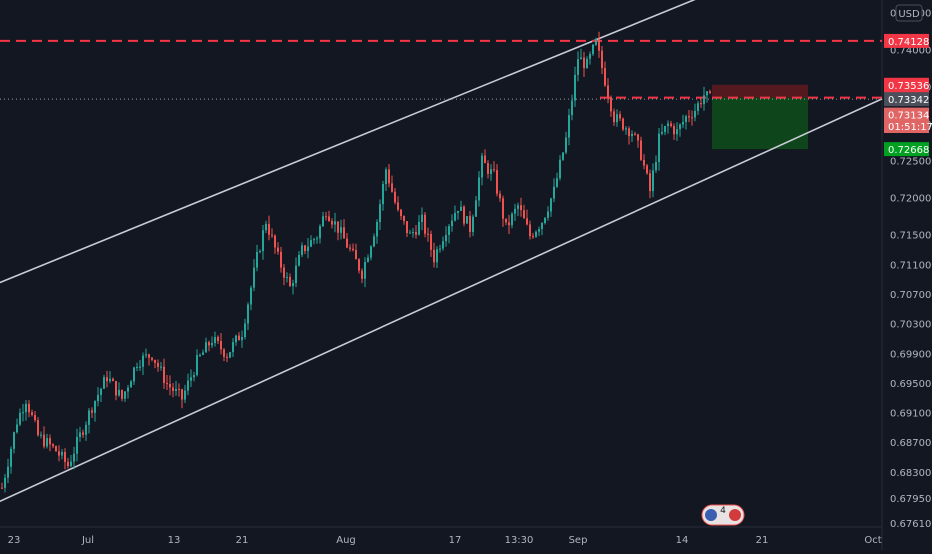 The width and height of the screenshot is (932, 554). What do you see at coordinates (760, 91) in the screenshot?
I see `stop-loss-zone` at bounding box center [760, 91].